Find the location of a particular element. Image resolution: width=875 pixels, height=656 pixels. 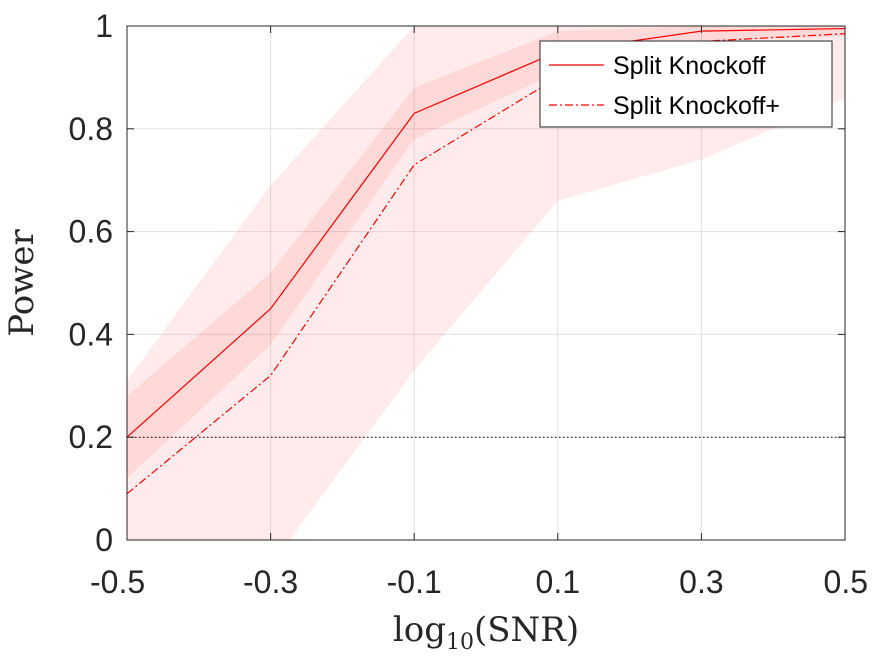

y-tick-label-2: 0.4 is located at coordinates (91, 334).